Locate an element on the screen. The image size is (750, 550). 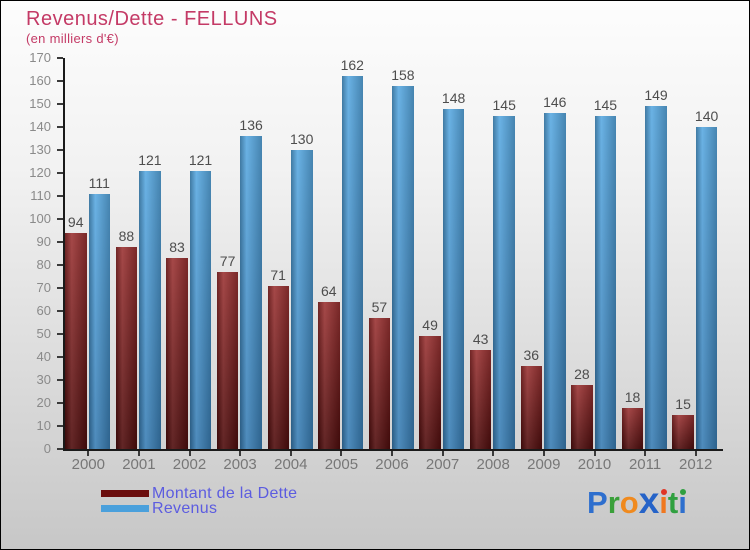
y-tick-label-140: 140 is located at coordinates (40, 126).